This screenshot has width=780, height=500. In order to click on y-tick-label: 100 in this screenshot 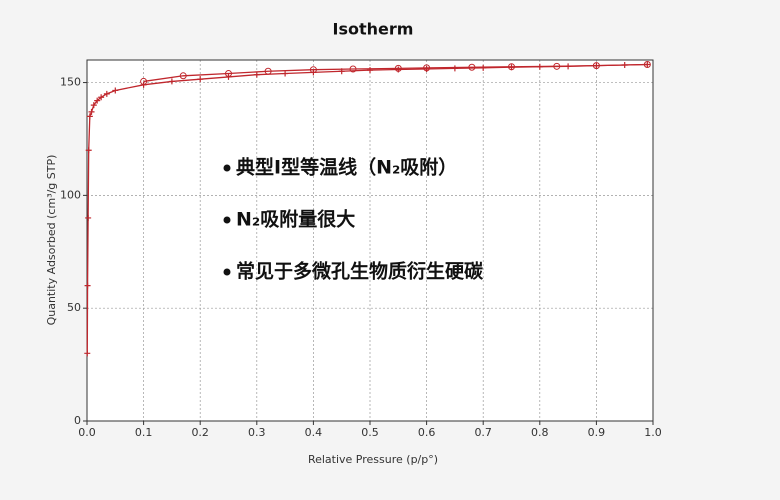, I will do `click(70, 194)`.